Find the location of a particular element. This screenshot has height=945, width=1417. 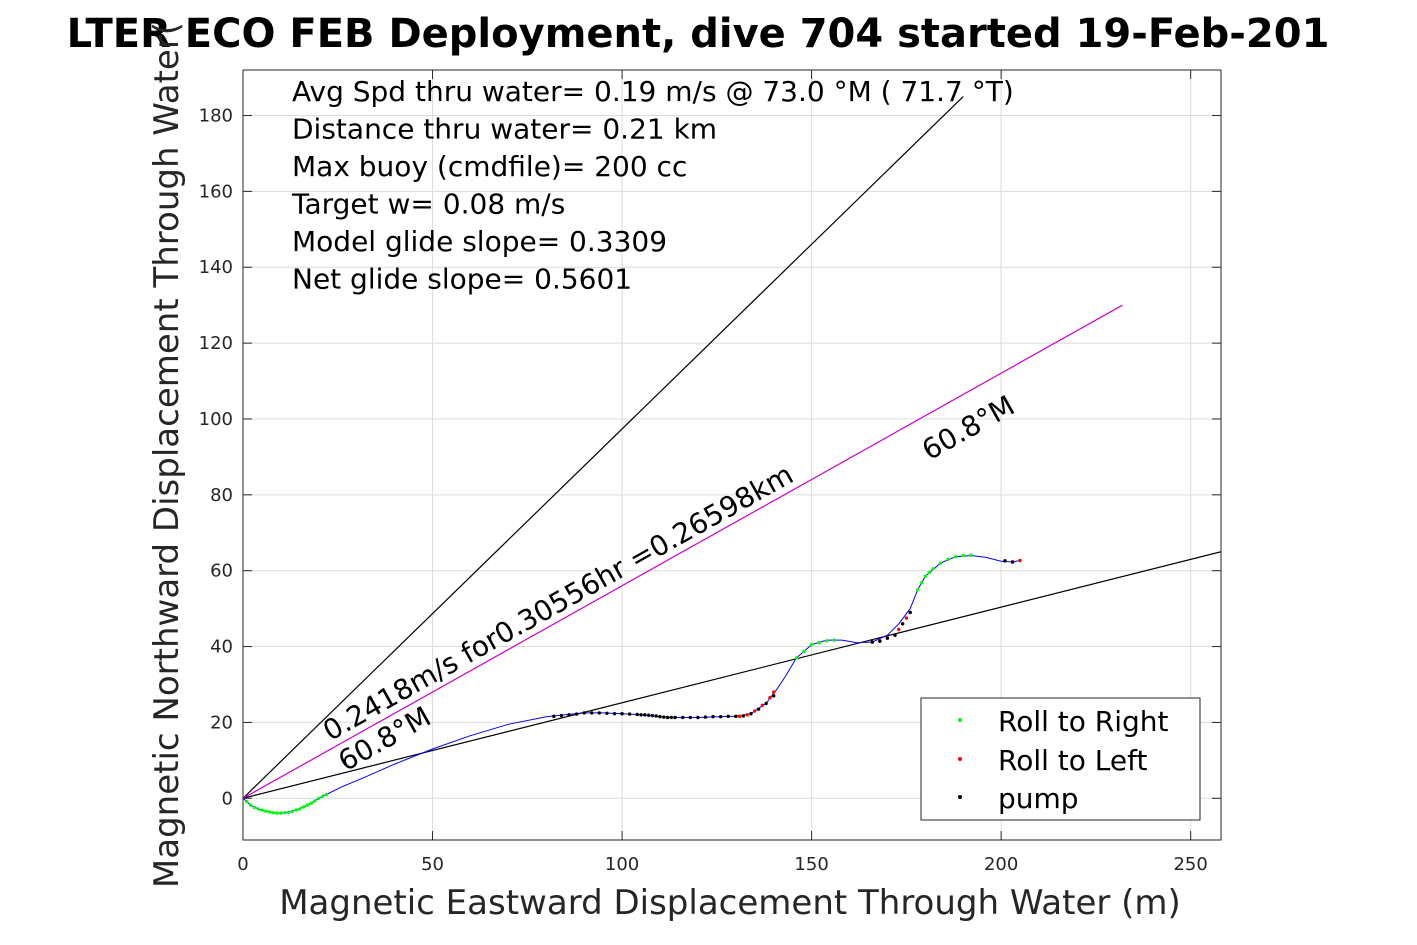

y-tick-label: 120 is located at coordinates (216, 343).